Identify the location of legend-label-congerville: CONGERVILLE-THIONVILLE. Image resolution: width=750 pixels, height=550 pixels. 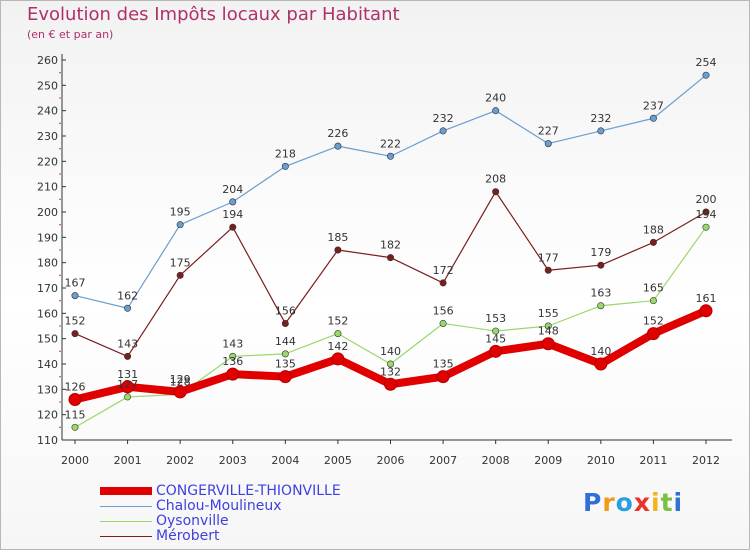
(248, 491).